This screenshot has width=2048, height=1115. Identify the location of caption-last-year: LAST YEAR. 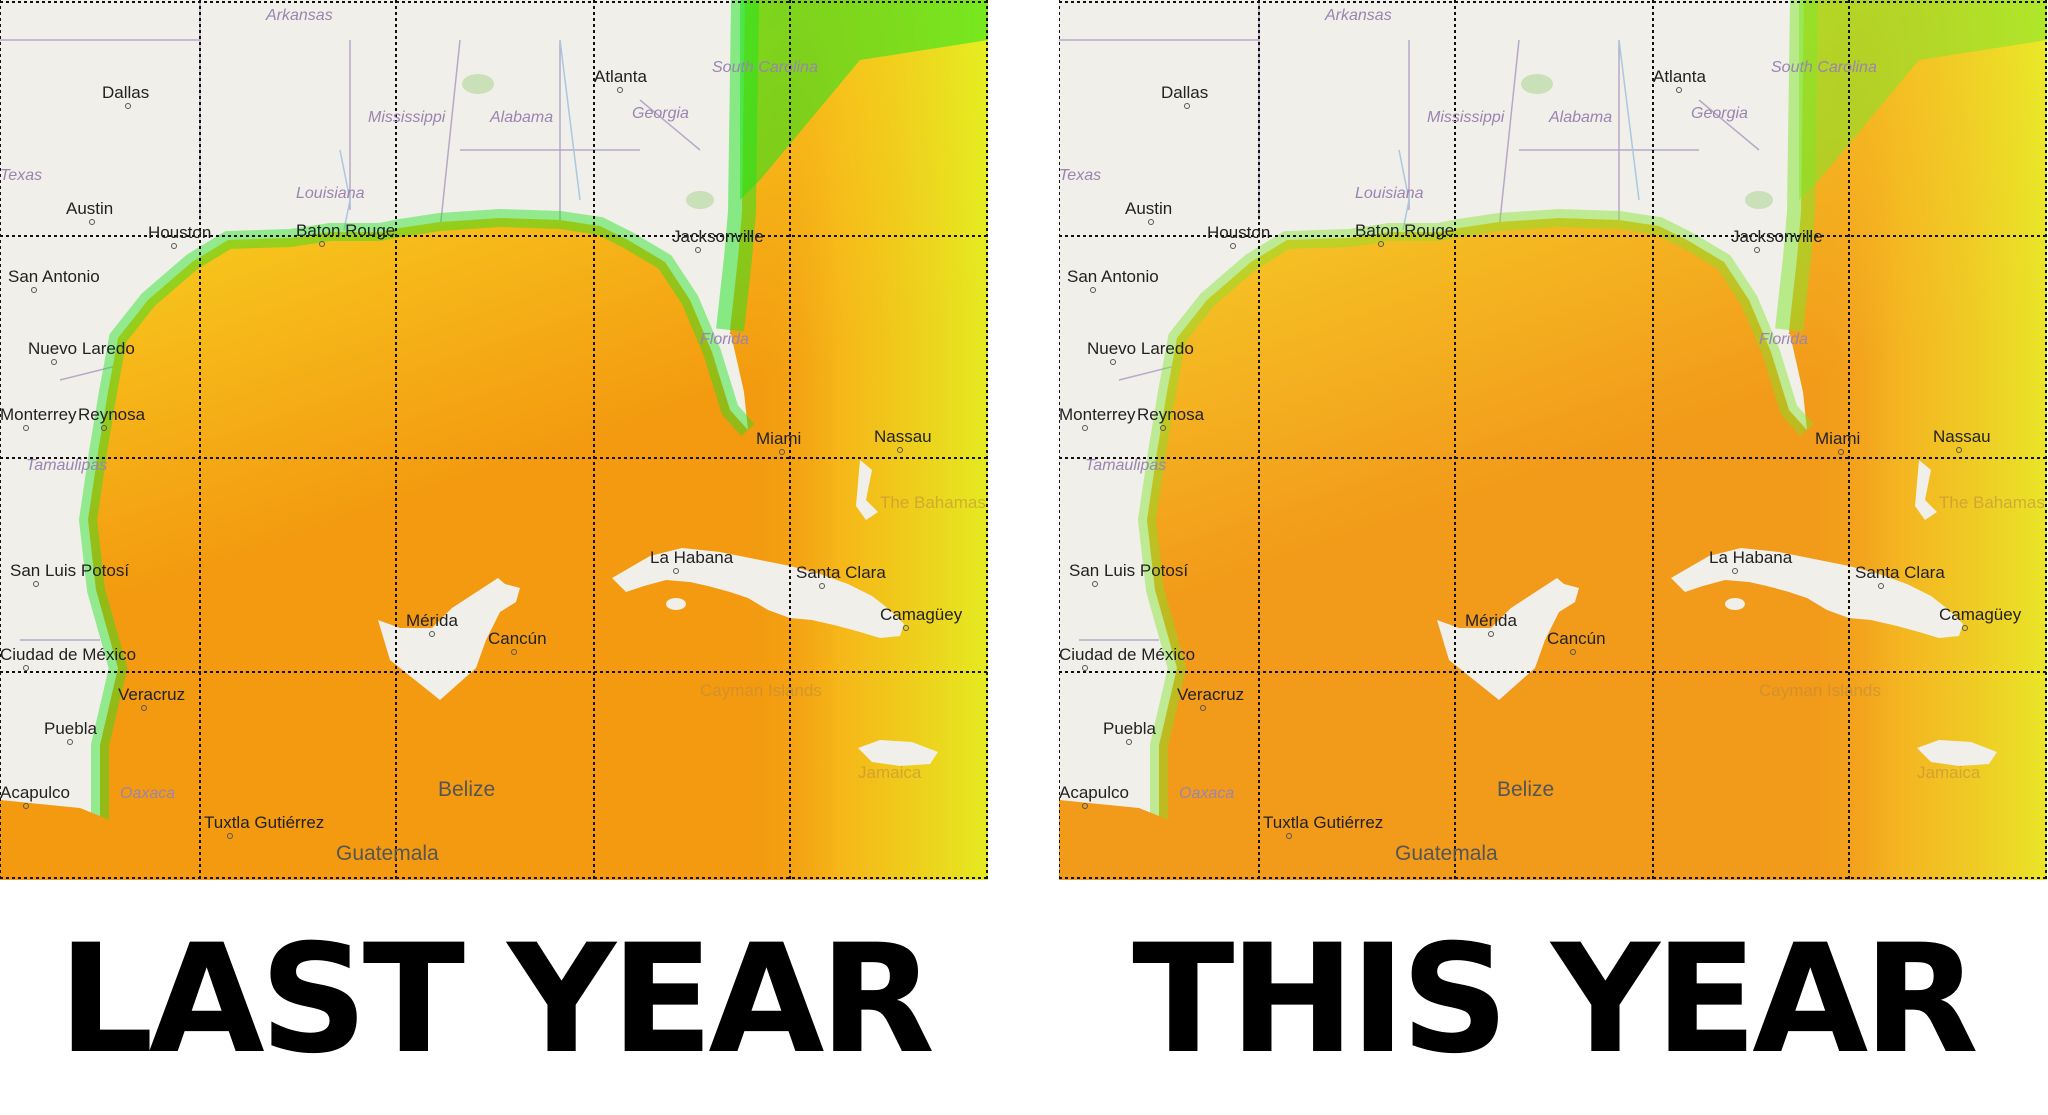
(496, 1000).